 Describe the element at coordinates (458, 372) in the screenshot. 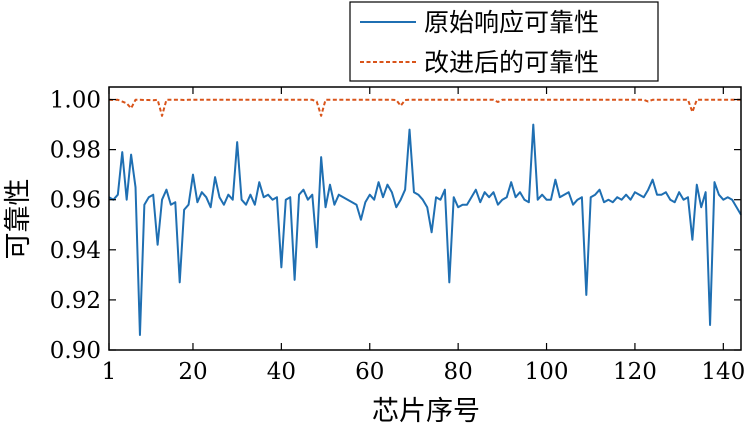

I see `x-tick-label: 80` at that location.